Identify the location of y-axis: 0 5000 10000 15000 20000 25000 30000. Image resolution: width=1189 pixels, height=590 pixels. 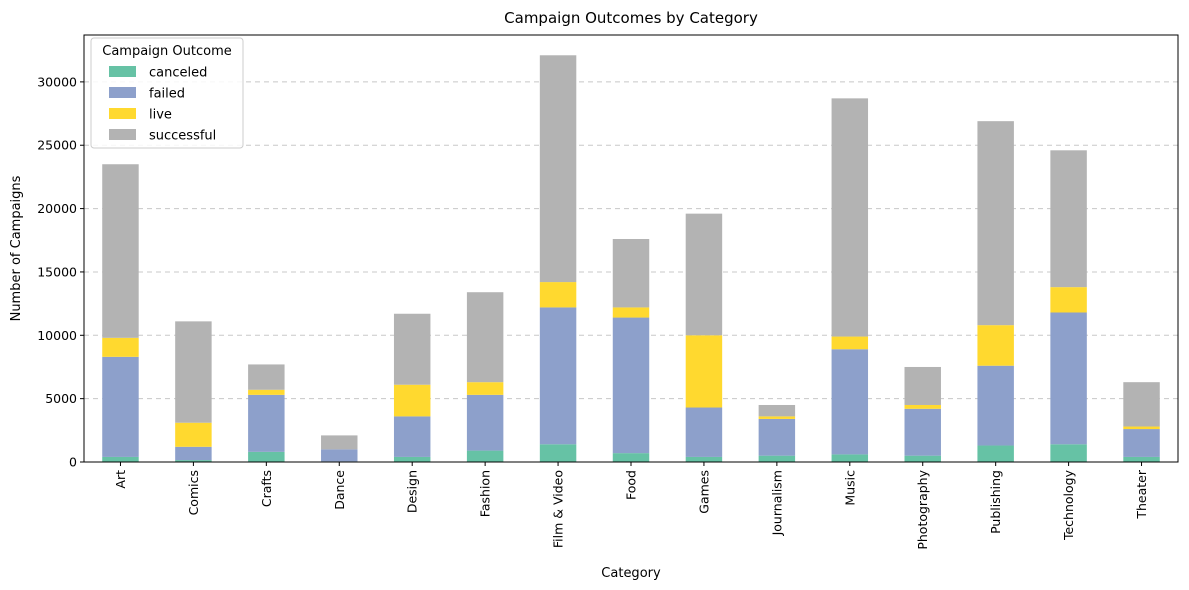
(60, 272).